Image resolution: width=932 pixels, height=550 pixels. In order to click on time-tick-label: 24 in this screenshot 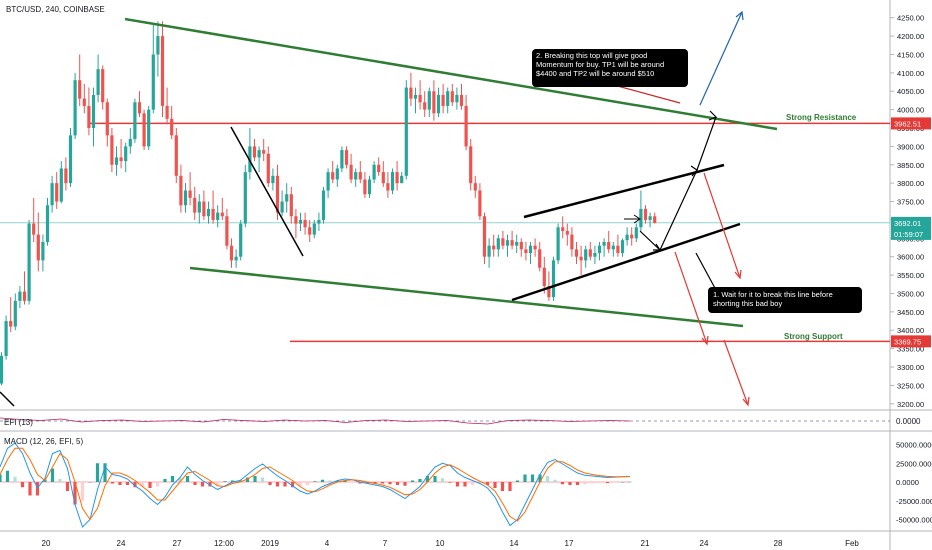, I will do `click(704, 543)`.